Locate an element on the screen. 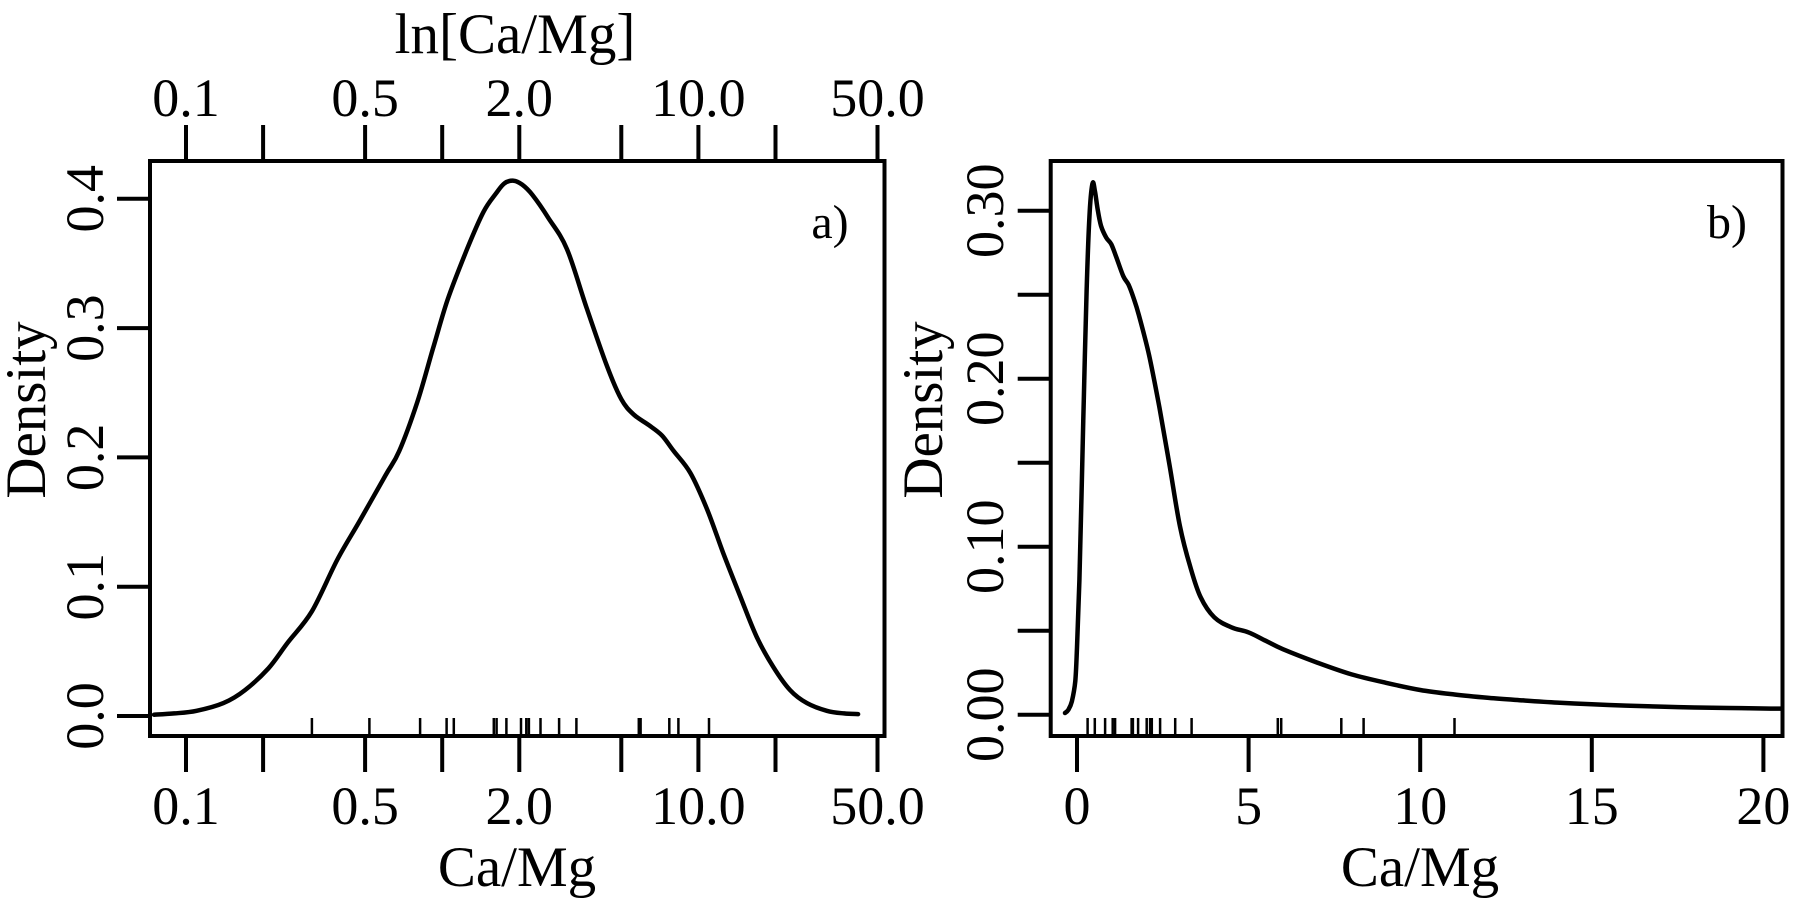 This screenshot has width=1800, height=900. x-axis-tick-label: 0 is located at coordinates (1077, 806).